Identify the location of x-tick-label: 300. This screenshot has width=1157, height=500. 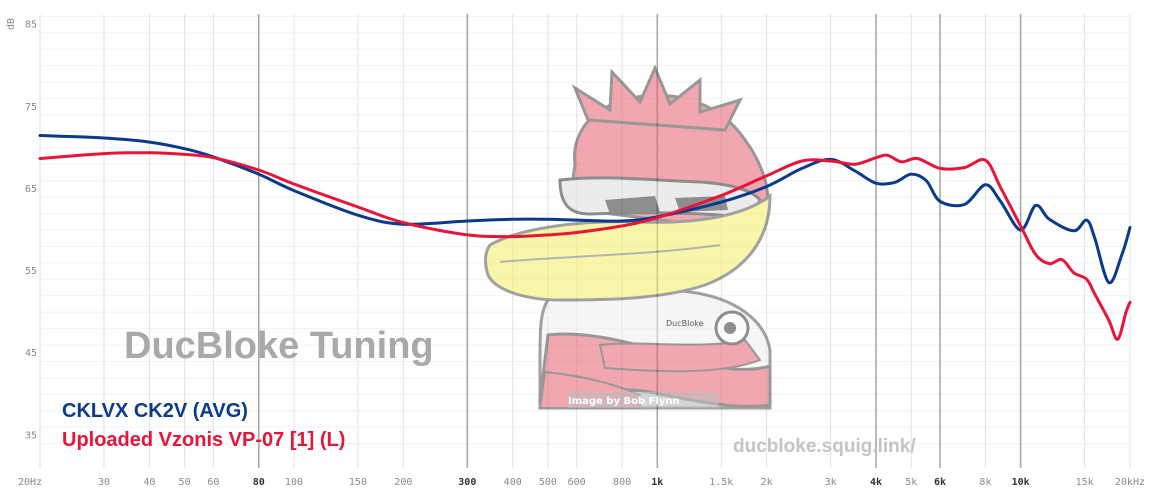
(467, 482).